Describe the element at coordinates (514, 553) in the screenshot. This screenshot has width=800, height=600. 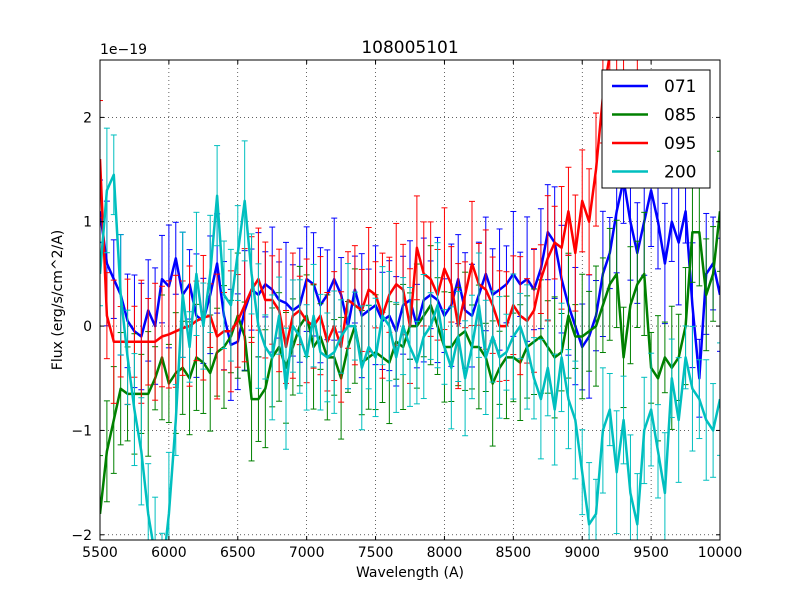
I see `x-tick-label: 8500` at that location.